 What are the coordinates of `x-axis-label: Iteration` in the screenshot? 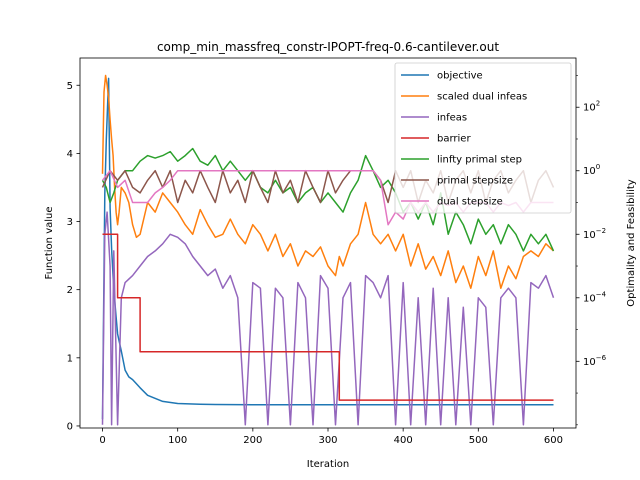 It's located at (328, 464).